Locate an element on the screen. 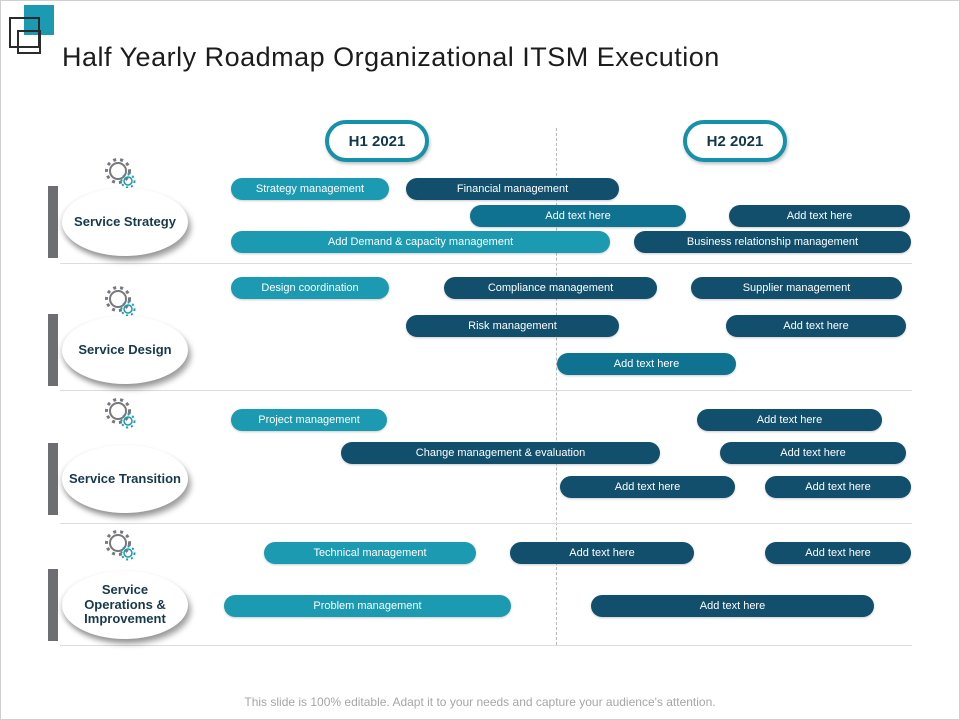 Image resolution: width=960 pixels, height=720 pixels. half-year-divider-line is located at coordinates (556, 386).